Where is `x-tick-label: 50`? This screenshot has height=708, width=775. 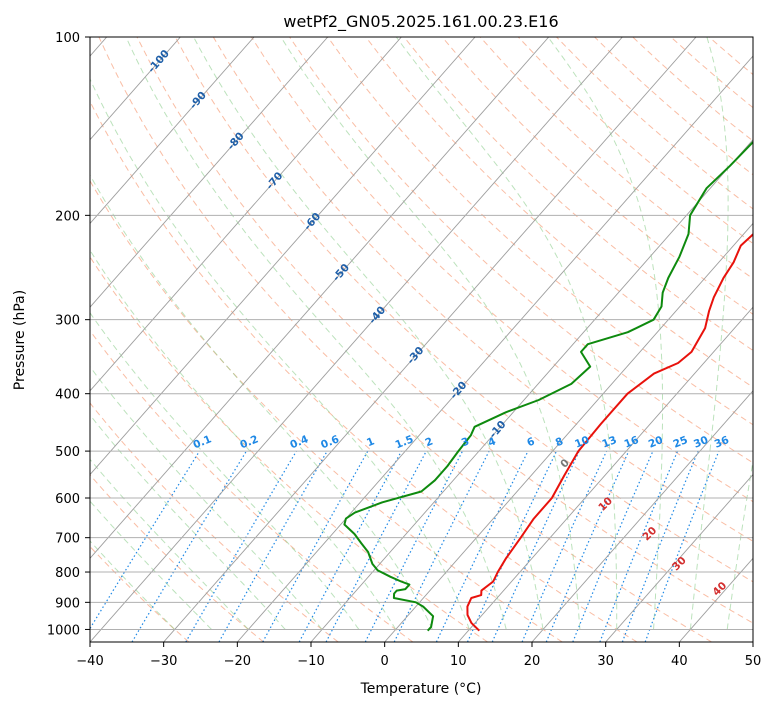 x-tick-label: 50 is located at coordinates (753, 661).